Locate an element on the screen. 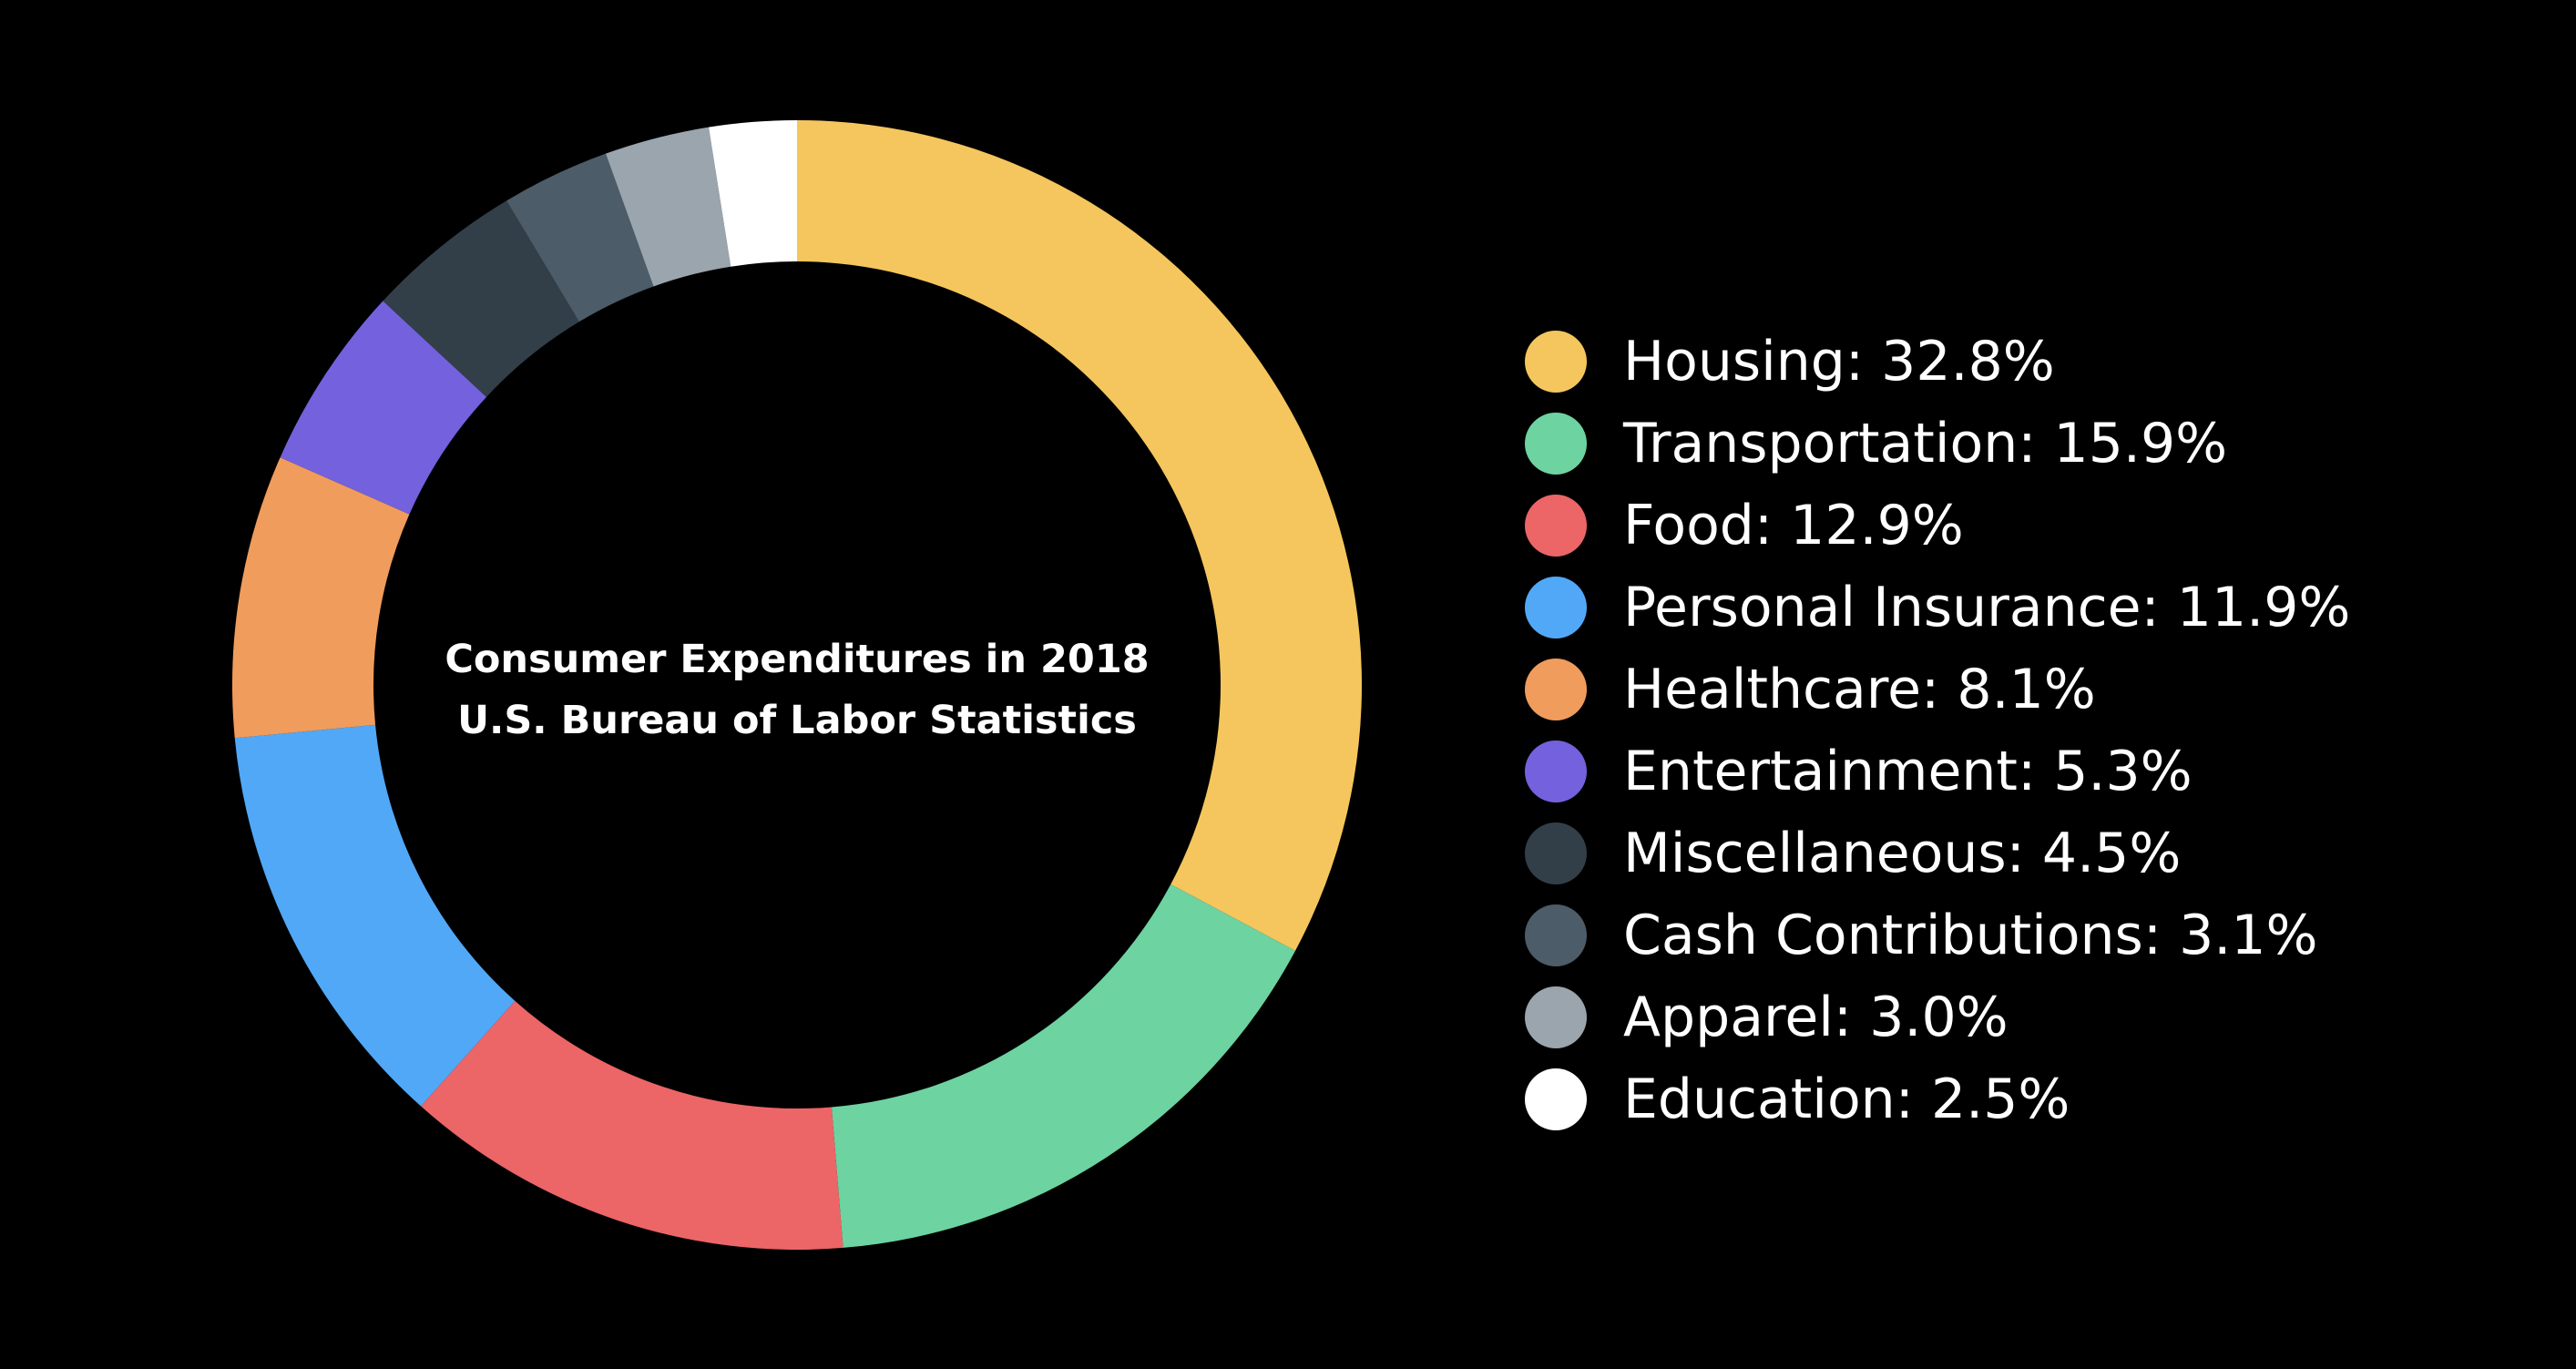  slice-education is located at coordinates (753, 193).